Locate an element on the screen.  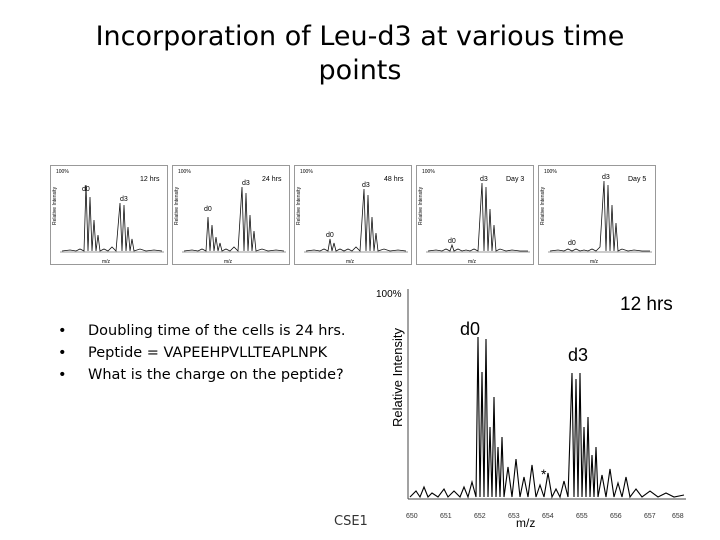
spectrum-ylabel: Relative Intensity is located at coordinates (397, 377).